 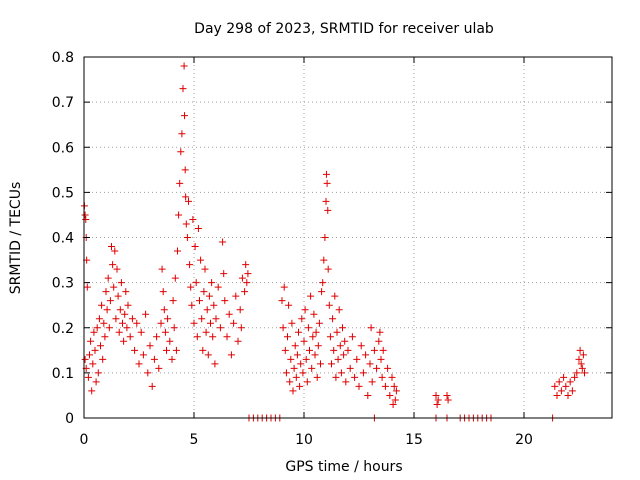 I want to click on x-tick-label: 20, so click(x=524, y=440).